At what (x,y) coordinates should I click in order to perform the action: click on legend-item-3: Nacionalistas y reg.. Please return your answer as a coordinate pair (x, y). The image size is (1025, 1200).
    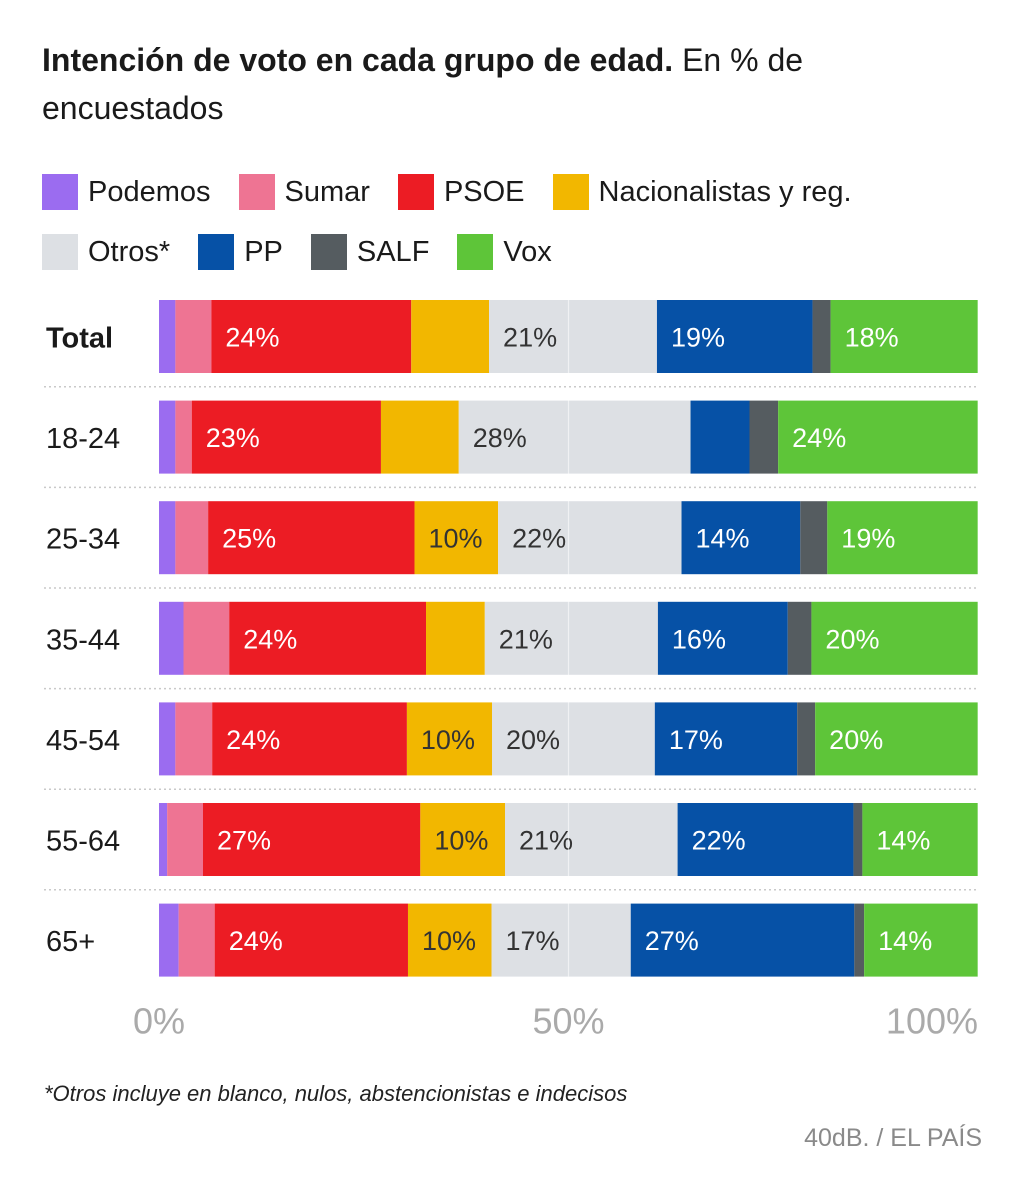
    Looking at the image, I should click on (702, 192).